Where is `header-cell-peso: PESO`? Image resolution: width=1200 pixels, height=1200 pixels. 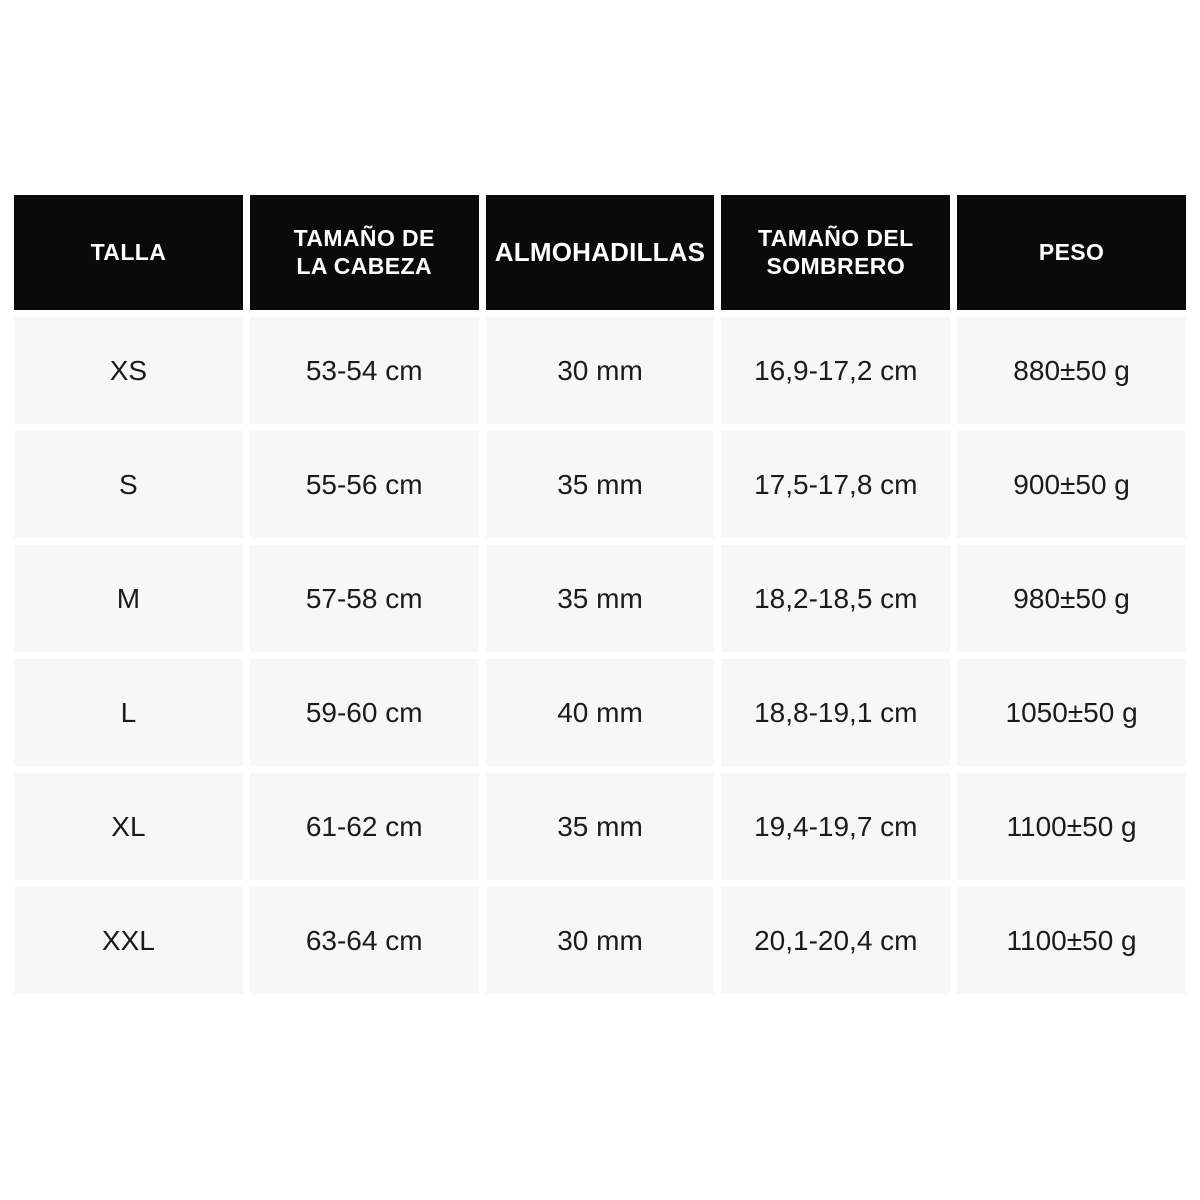
header-cell-peso: PESO is located at coordinates (1071, 252).